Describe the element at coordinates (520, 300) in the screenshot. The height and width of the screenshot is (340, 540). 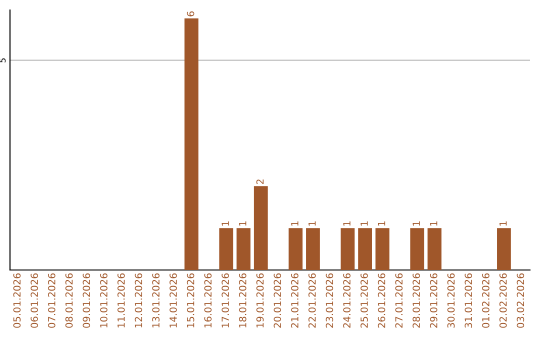
I see `x-tick-label: 03.02.2026` at that location.